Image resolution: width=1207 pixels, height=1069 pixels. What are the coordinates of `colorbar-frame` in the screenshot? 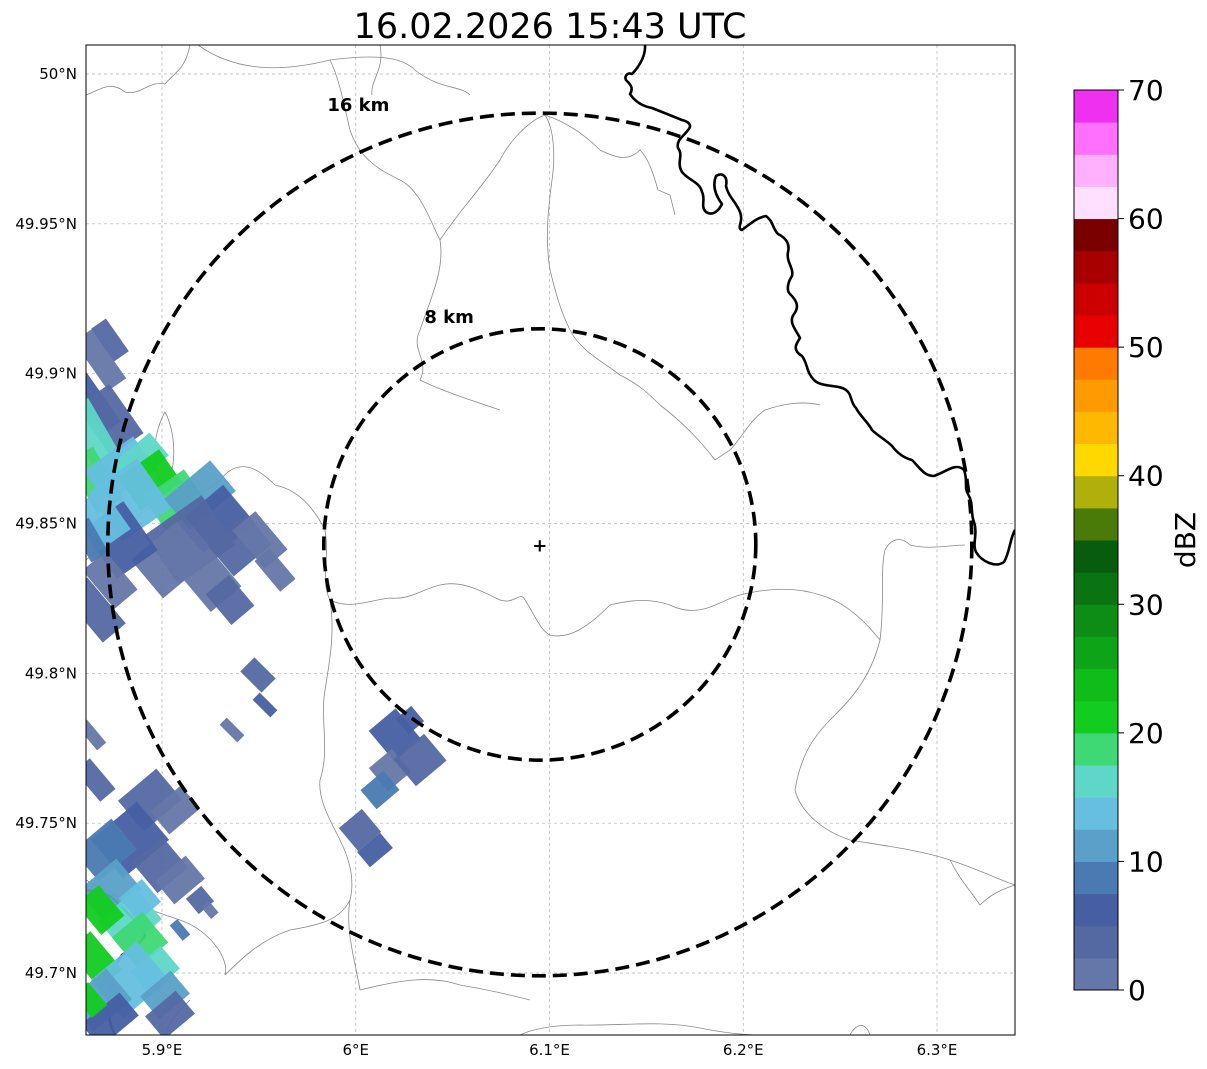 It's located at (1096, 540).